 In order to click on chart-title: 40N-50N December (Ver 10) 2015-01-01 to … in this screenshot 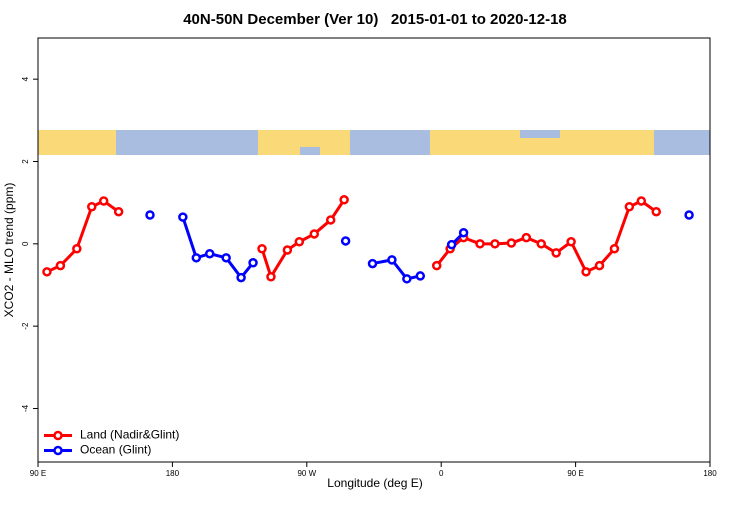, I will do `click(375, 19)`.